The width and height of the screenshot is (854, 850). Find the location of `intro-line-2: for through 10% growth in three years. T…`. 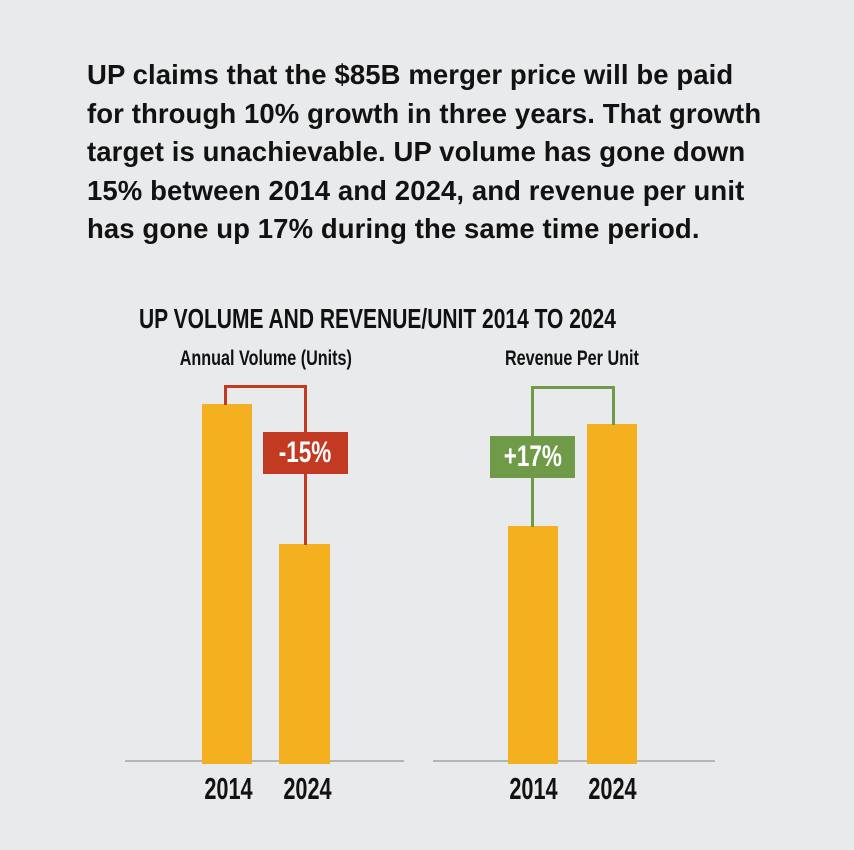

intro-line-2: for through 10% growth in three years. T… is located at coordinates (424, 113).